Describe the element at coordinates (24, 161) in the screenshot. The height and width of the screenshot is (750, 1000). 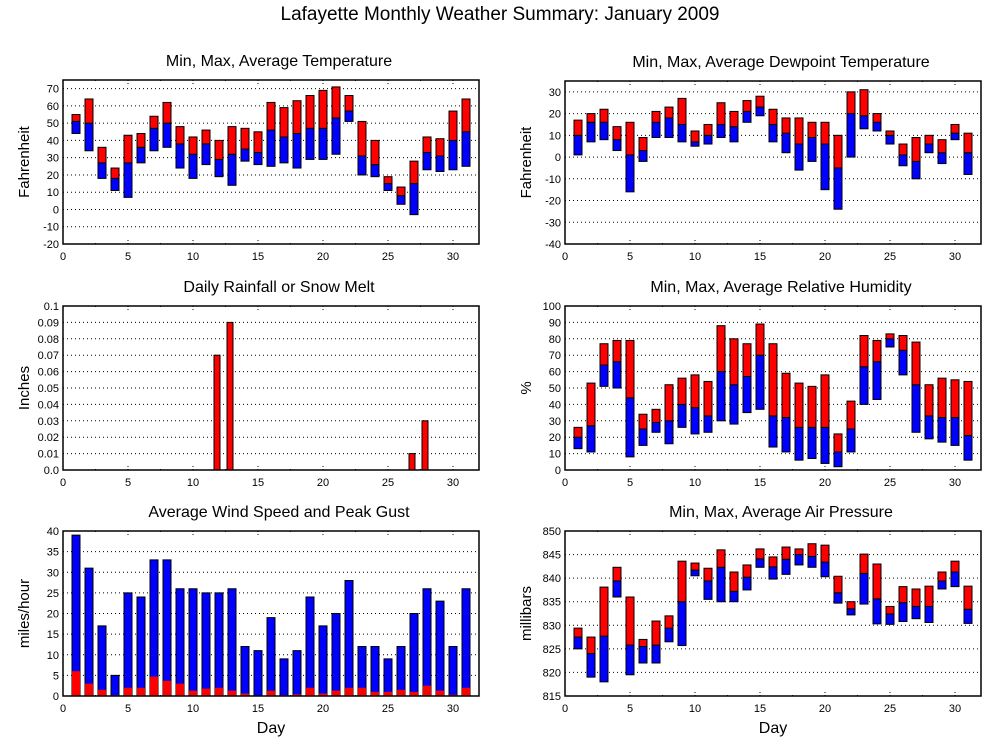
I see `y-axis-label: Fahrenheit` at that location.